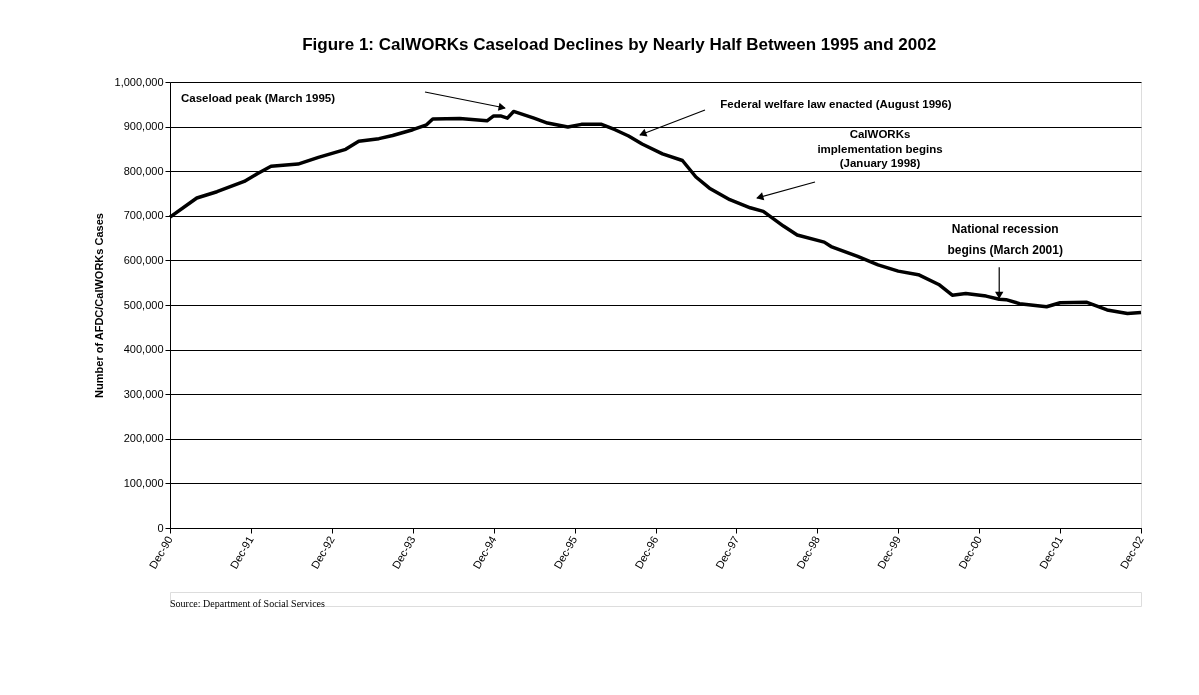 The image size is (1199, 695). What do you see at coordinates (248, 603) in the screenshot?
I see `source-note: Source: Department of Social Services` at bounding box center [248, 603].